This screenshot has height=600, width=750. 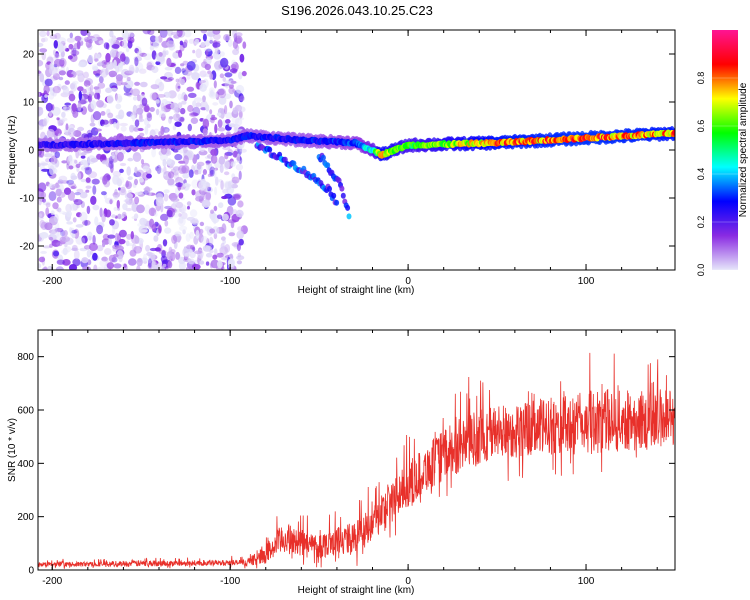 I want to click on colorbar-tick-label: 0.0, so click(x=701, y=270).